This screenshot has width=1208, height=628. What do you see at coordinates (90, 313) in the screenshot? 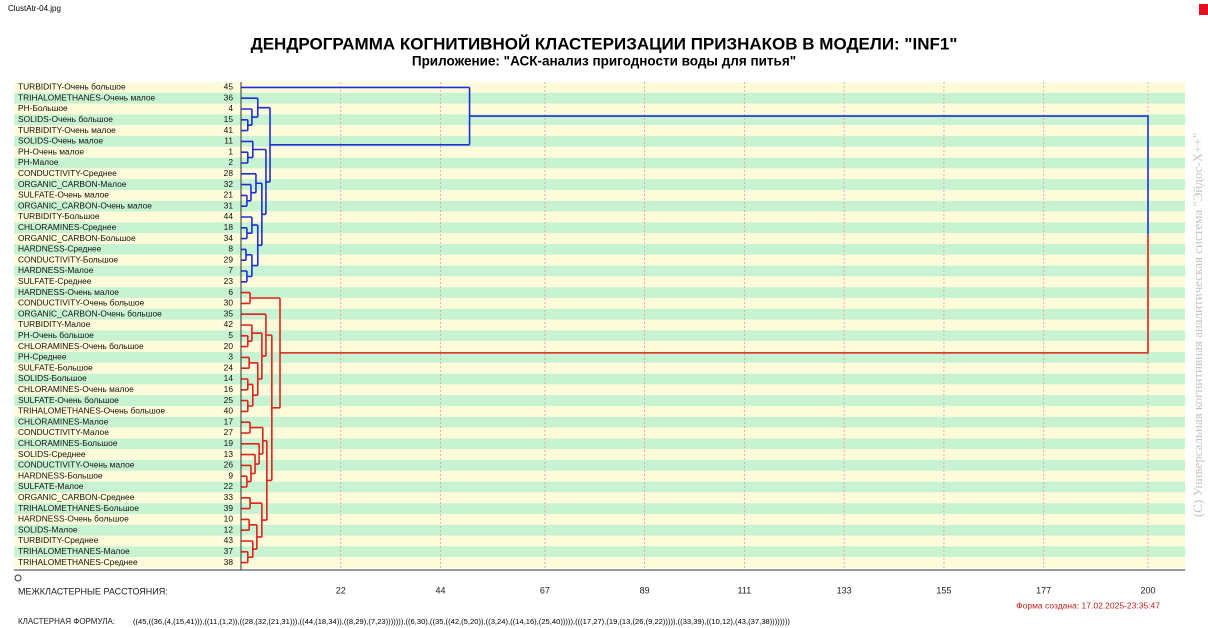
I see `leaf-label: ORGANIC_CARBON-Очень большое` at bounding box center [90, 313].